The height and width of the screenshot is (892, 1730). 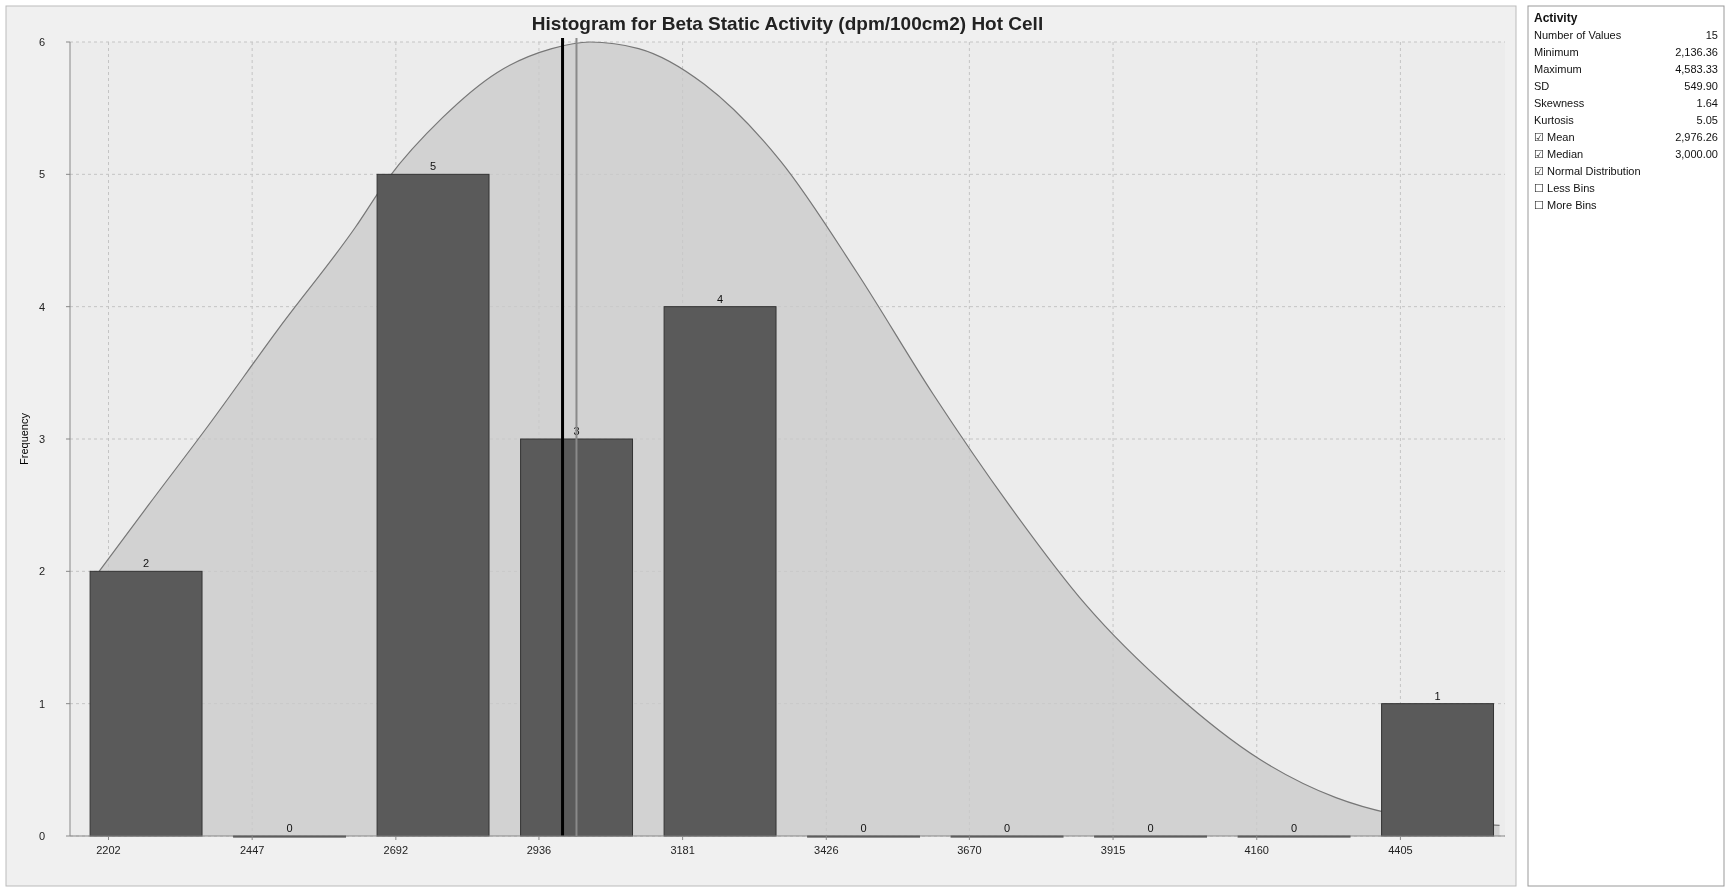 I want to click on data-label: 2, so click(x=146, y=563).